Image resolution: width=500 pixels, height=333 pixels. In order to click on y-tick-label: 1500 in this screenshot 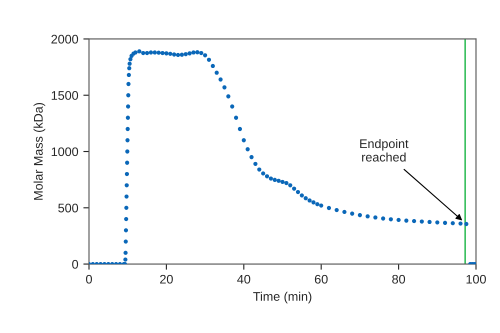, I will do `click(65, 95)`.